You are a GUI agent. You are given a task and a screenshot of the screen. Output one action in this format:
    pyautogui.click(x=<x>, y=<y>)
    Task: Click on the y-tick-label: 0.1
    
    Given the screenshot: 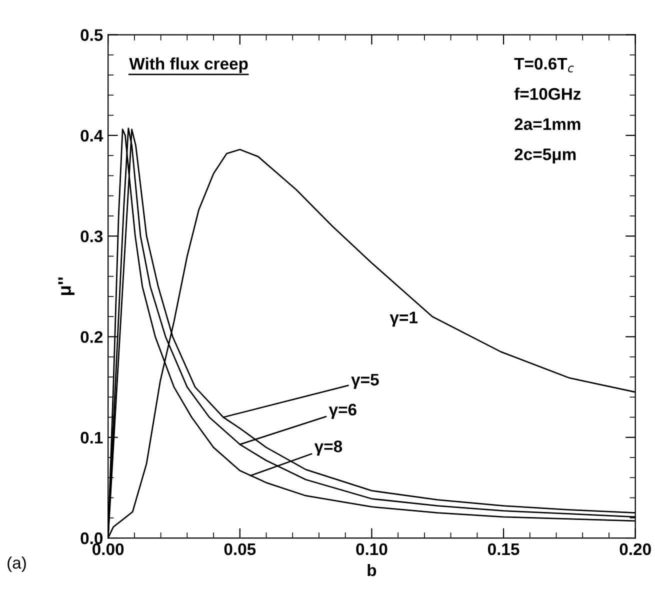 What is the action you would take?
    pyautogui.click(x=91, y=438)
    